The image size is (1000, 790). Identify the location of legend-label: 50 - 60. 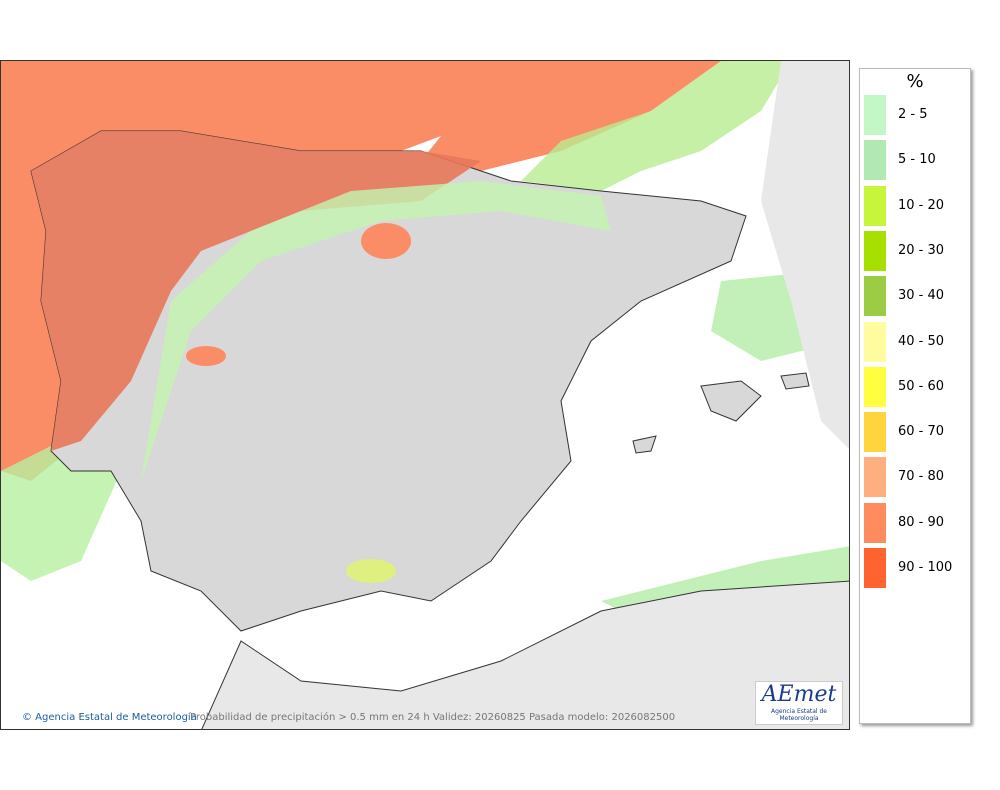
(921, 386).